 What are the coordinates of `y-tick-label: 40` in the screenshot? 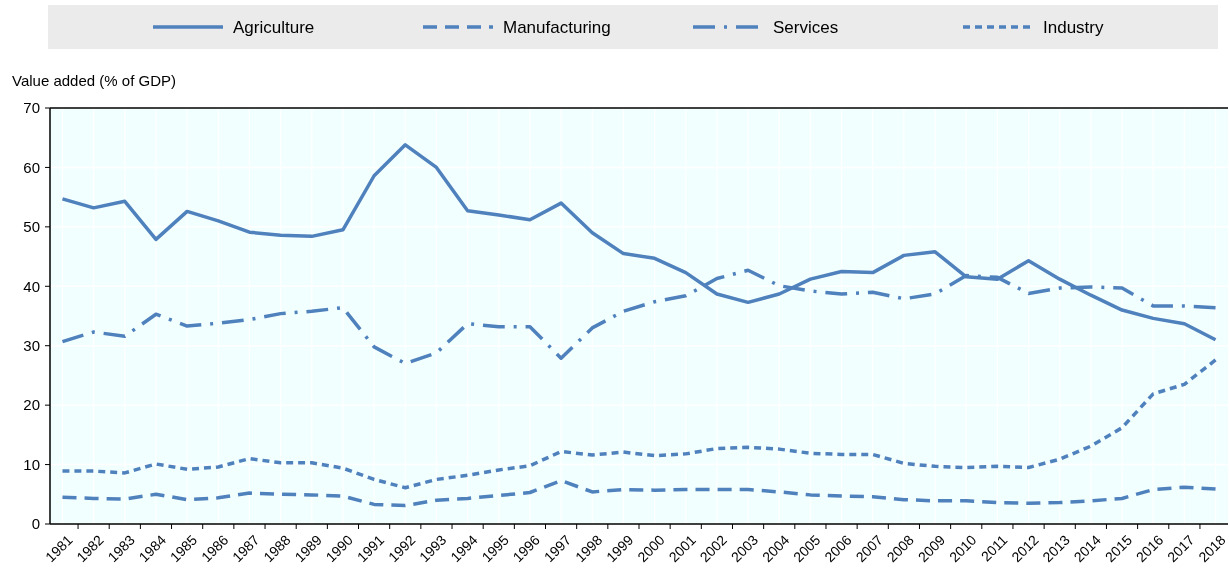 It's located at (31, 286).